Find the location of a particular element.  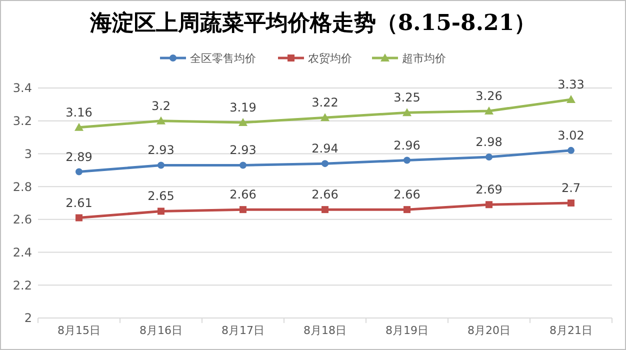

data-label: 2.94 is located at coordinates (325, 149).